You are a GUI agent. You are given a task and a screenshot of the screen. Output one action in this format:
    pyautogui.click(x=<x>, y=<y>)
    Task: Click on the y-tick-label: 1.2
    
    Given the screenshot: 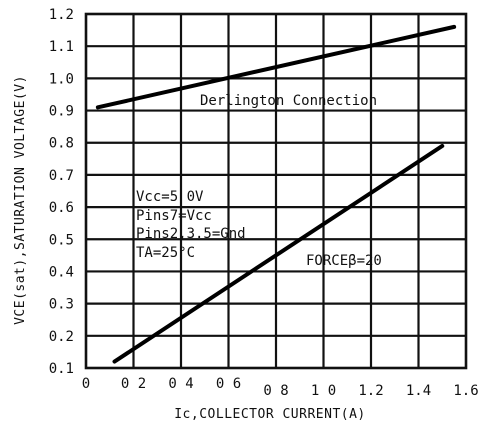 What is the action you would take?
    pyautogui.click(x=61, y=15)
    